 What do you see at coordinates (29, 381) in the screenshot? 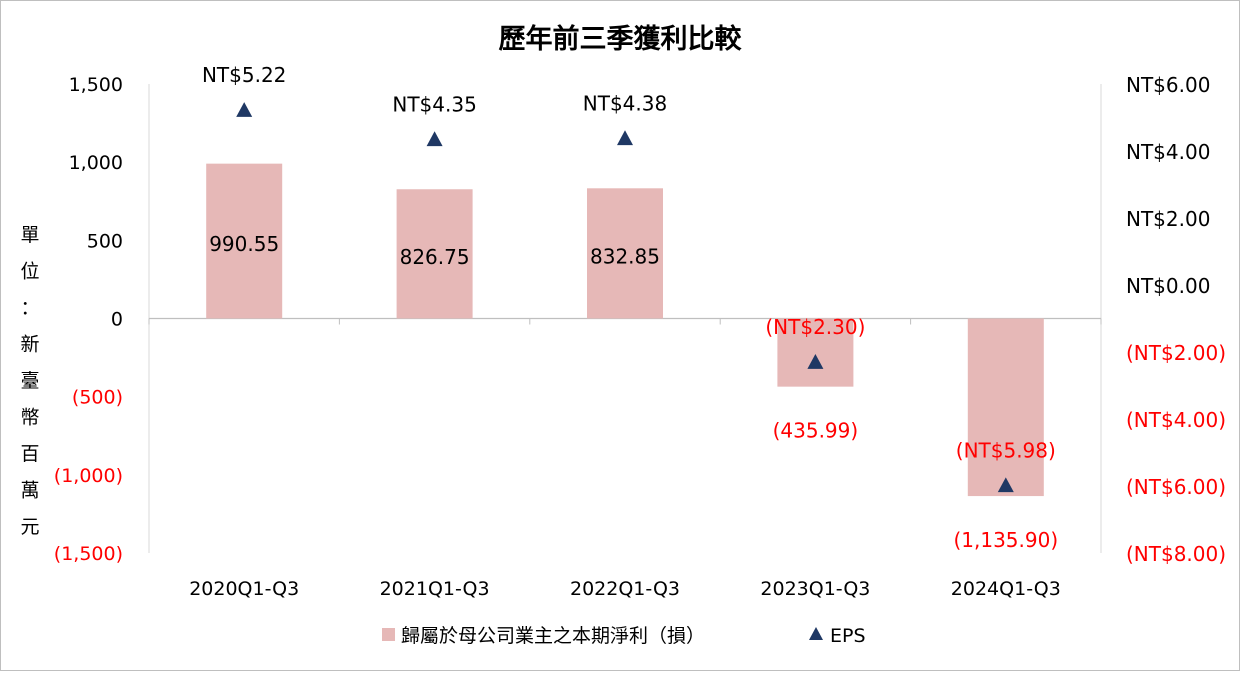
I see `y-axis-unit-char: 臺` at bounding box center [29, 381].